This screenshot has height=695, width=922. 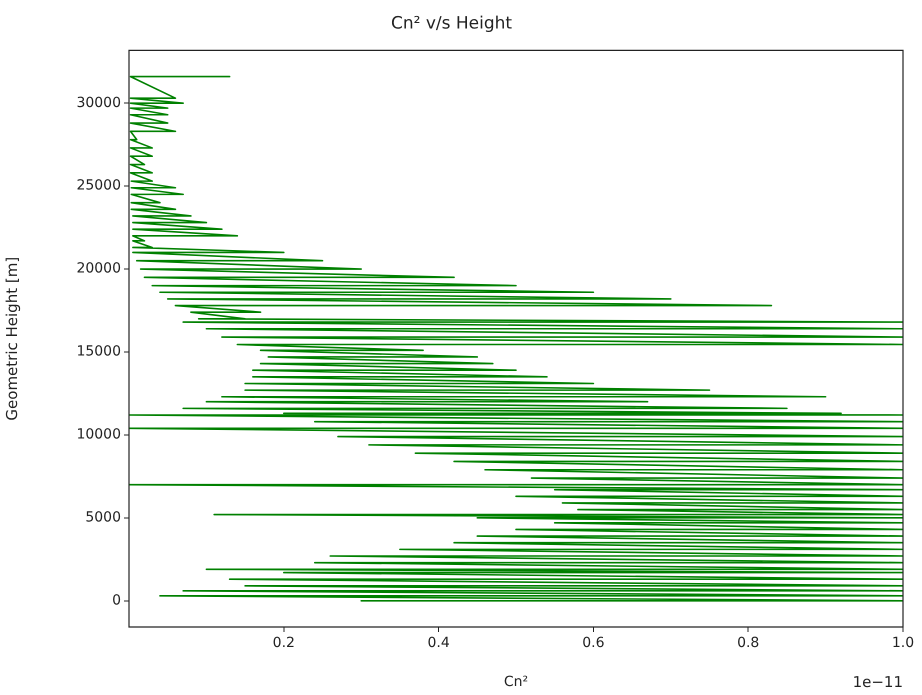 I want to click on chart-title: Cn² v/s Height, so click(x=451, y=24).